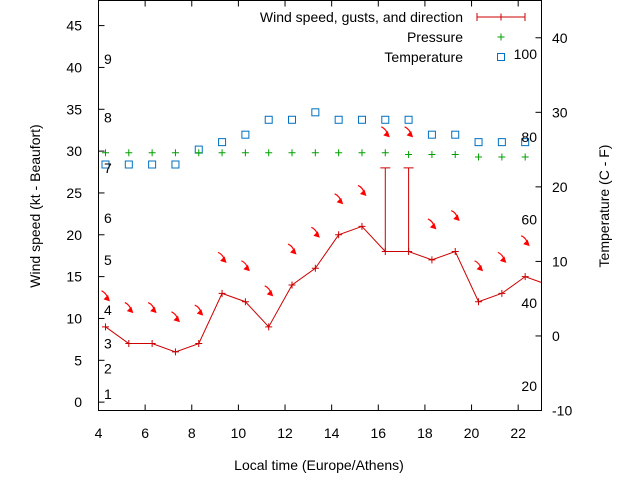 The width and height of the screenshot is (640, 480). Describe the element at coordinates (604, 206) in the screenshot. I see `y2-axis-label: Temperature (C - F)` at that location.